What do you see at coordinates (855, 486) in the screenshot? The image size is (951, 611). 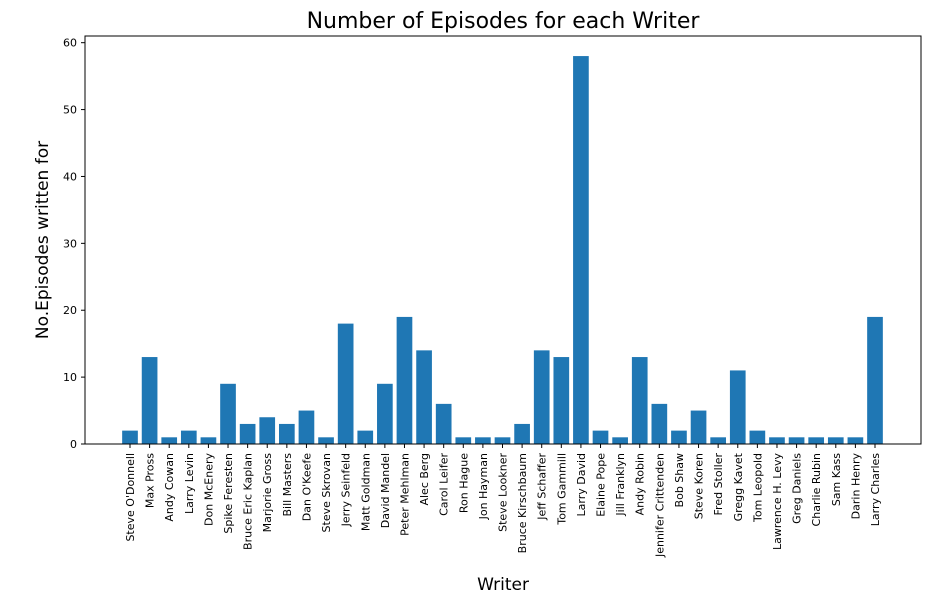 I see `x-tick-label: Darin Henry` at bounding box center [855, 486].